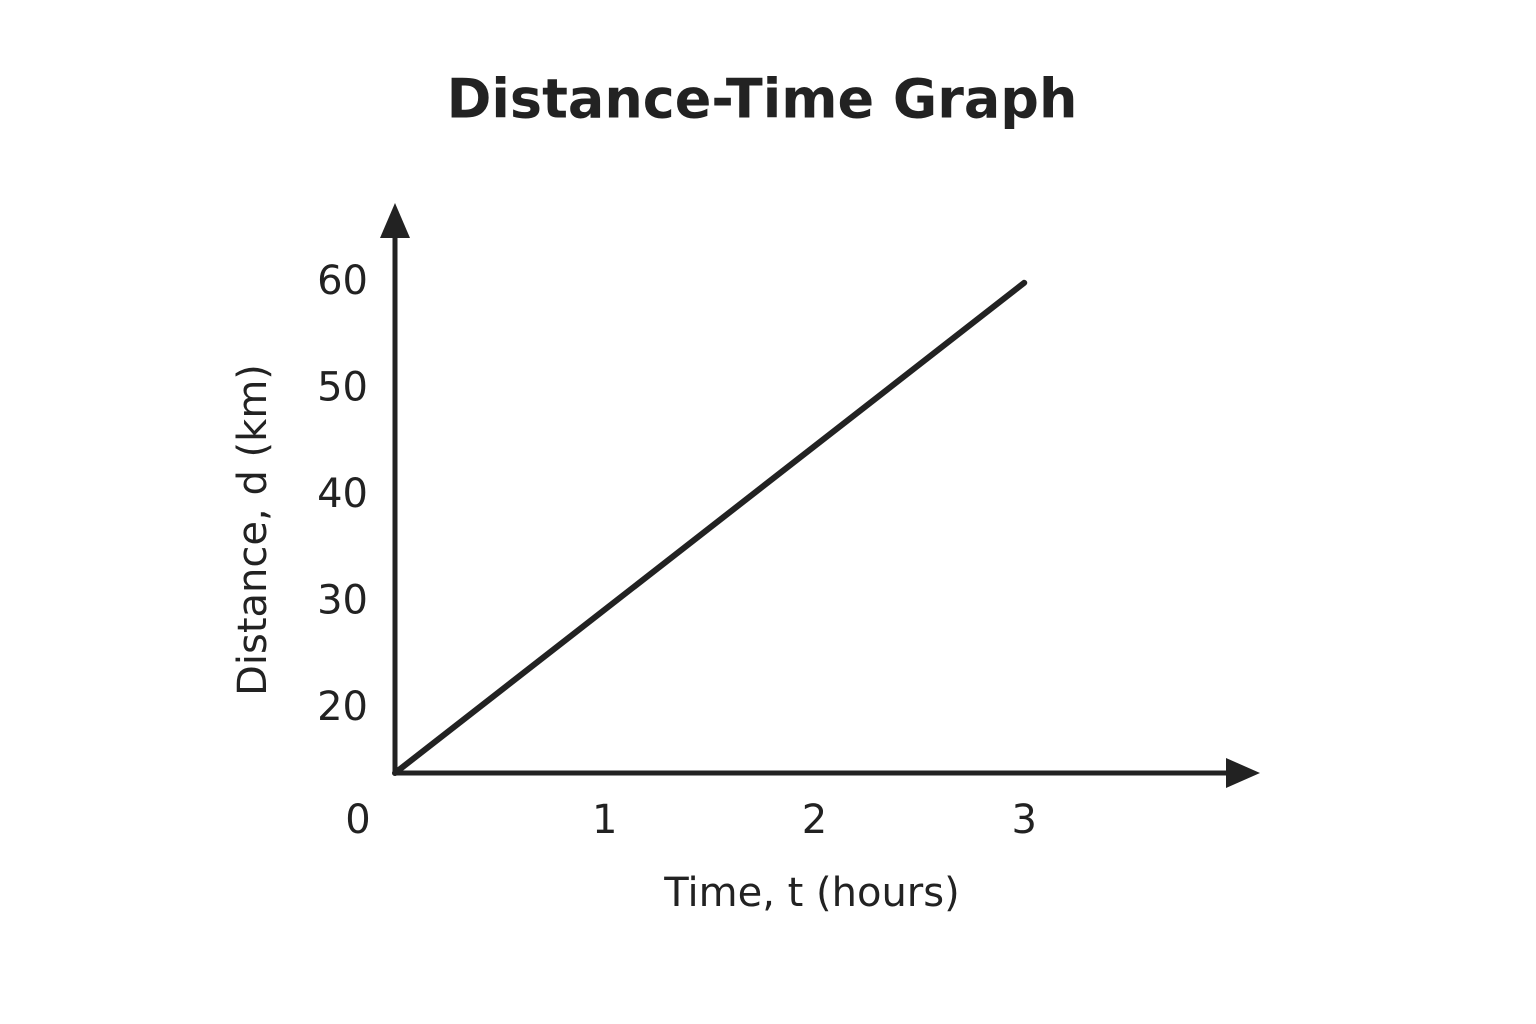  I want to click on y-tick-label: 30, so click(342, 600).